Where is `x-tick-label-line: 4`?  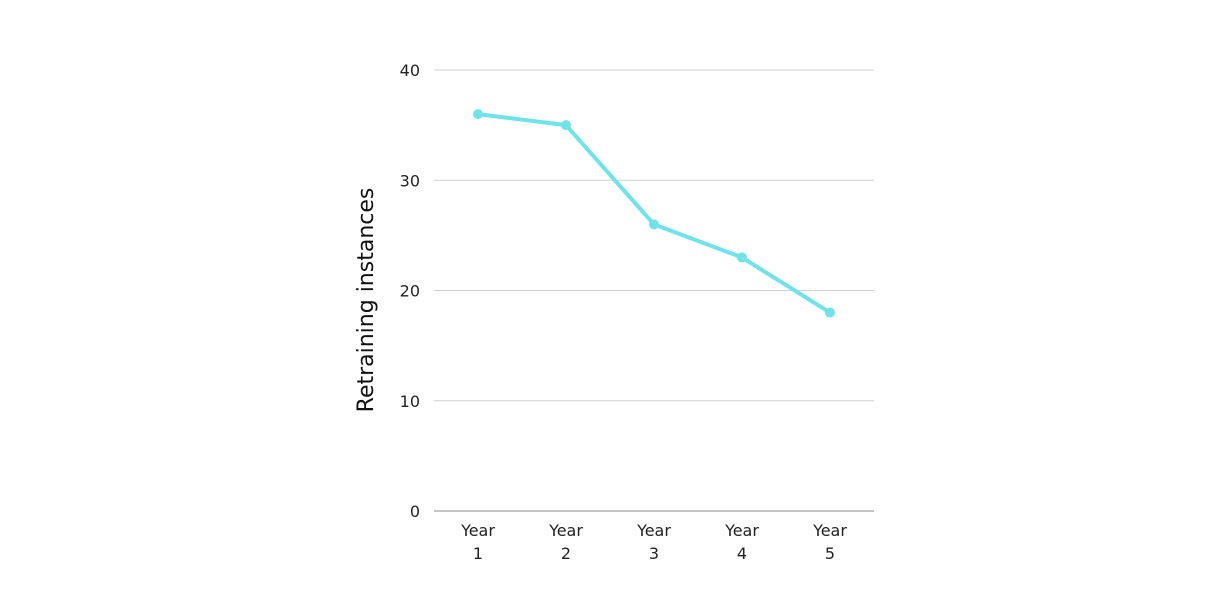
x-tick-label-line: 4 is located at coordinates (742, 553).